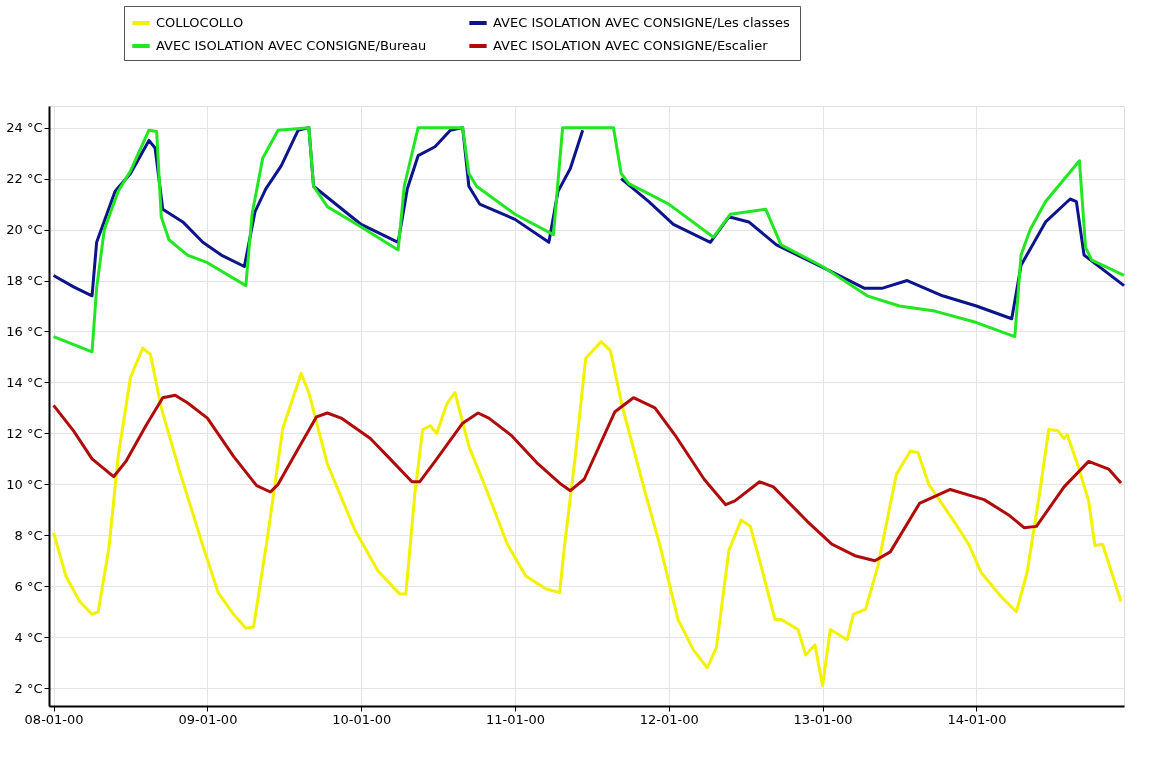 The height and width of the screenshot is (772, 1157). I want to click on x-tick-label: 13-01-00, so click(823, 719).